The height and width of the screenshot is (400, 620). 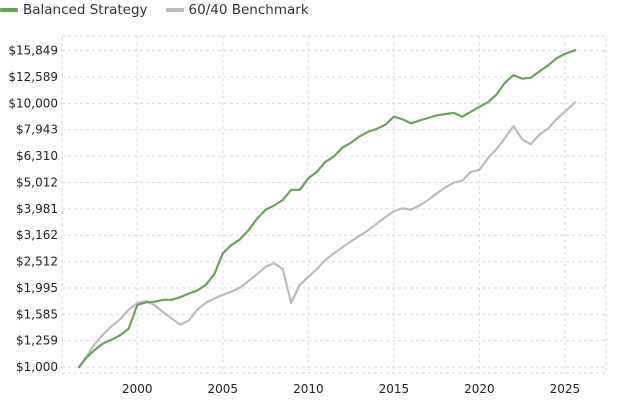 What do you see at coordinates (37, 341) in the screenshot?
I see `y-tick-label: $1,259` at bounding box center [37, 341].